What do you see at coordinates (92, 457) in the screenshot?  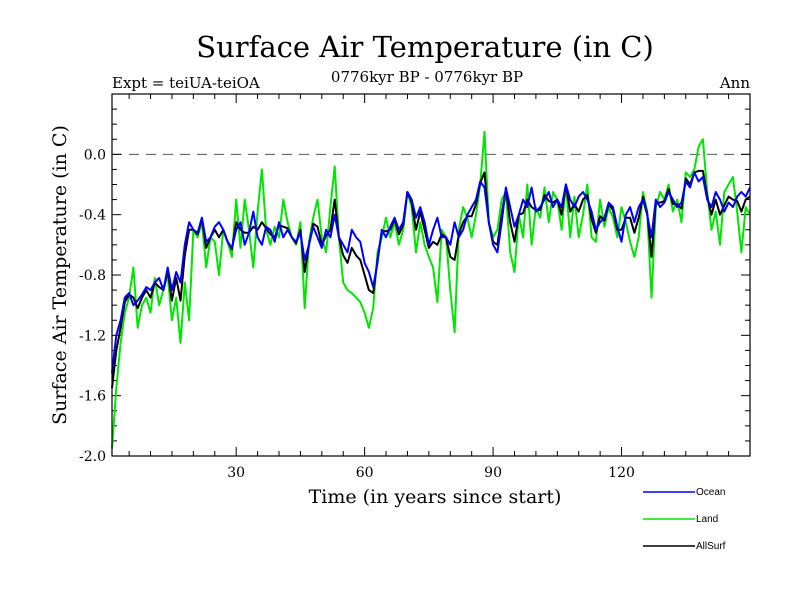 I see `y-tick-label: -2.0` at bounding box center [92, 457].